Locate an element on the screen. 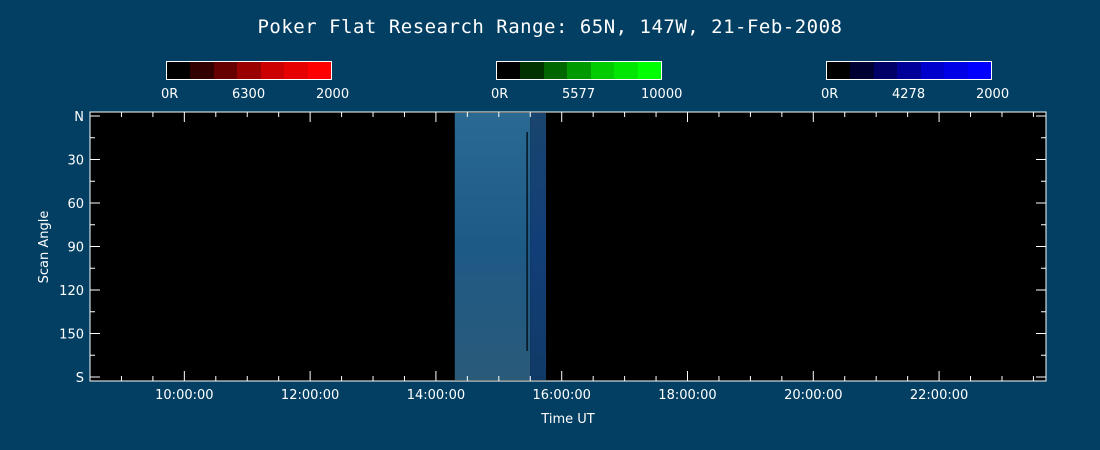 The width and height of the screenshot is (1100, 450). blue-colorbar-wavelength-label: 4278 is located at coordinates (909, 94).